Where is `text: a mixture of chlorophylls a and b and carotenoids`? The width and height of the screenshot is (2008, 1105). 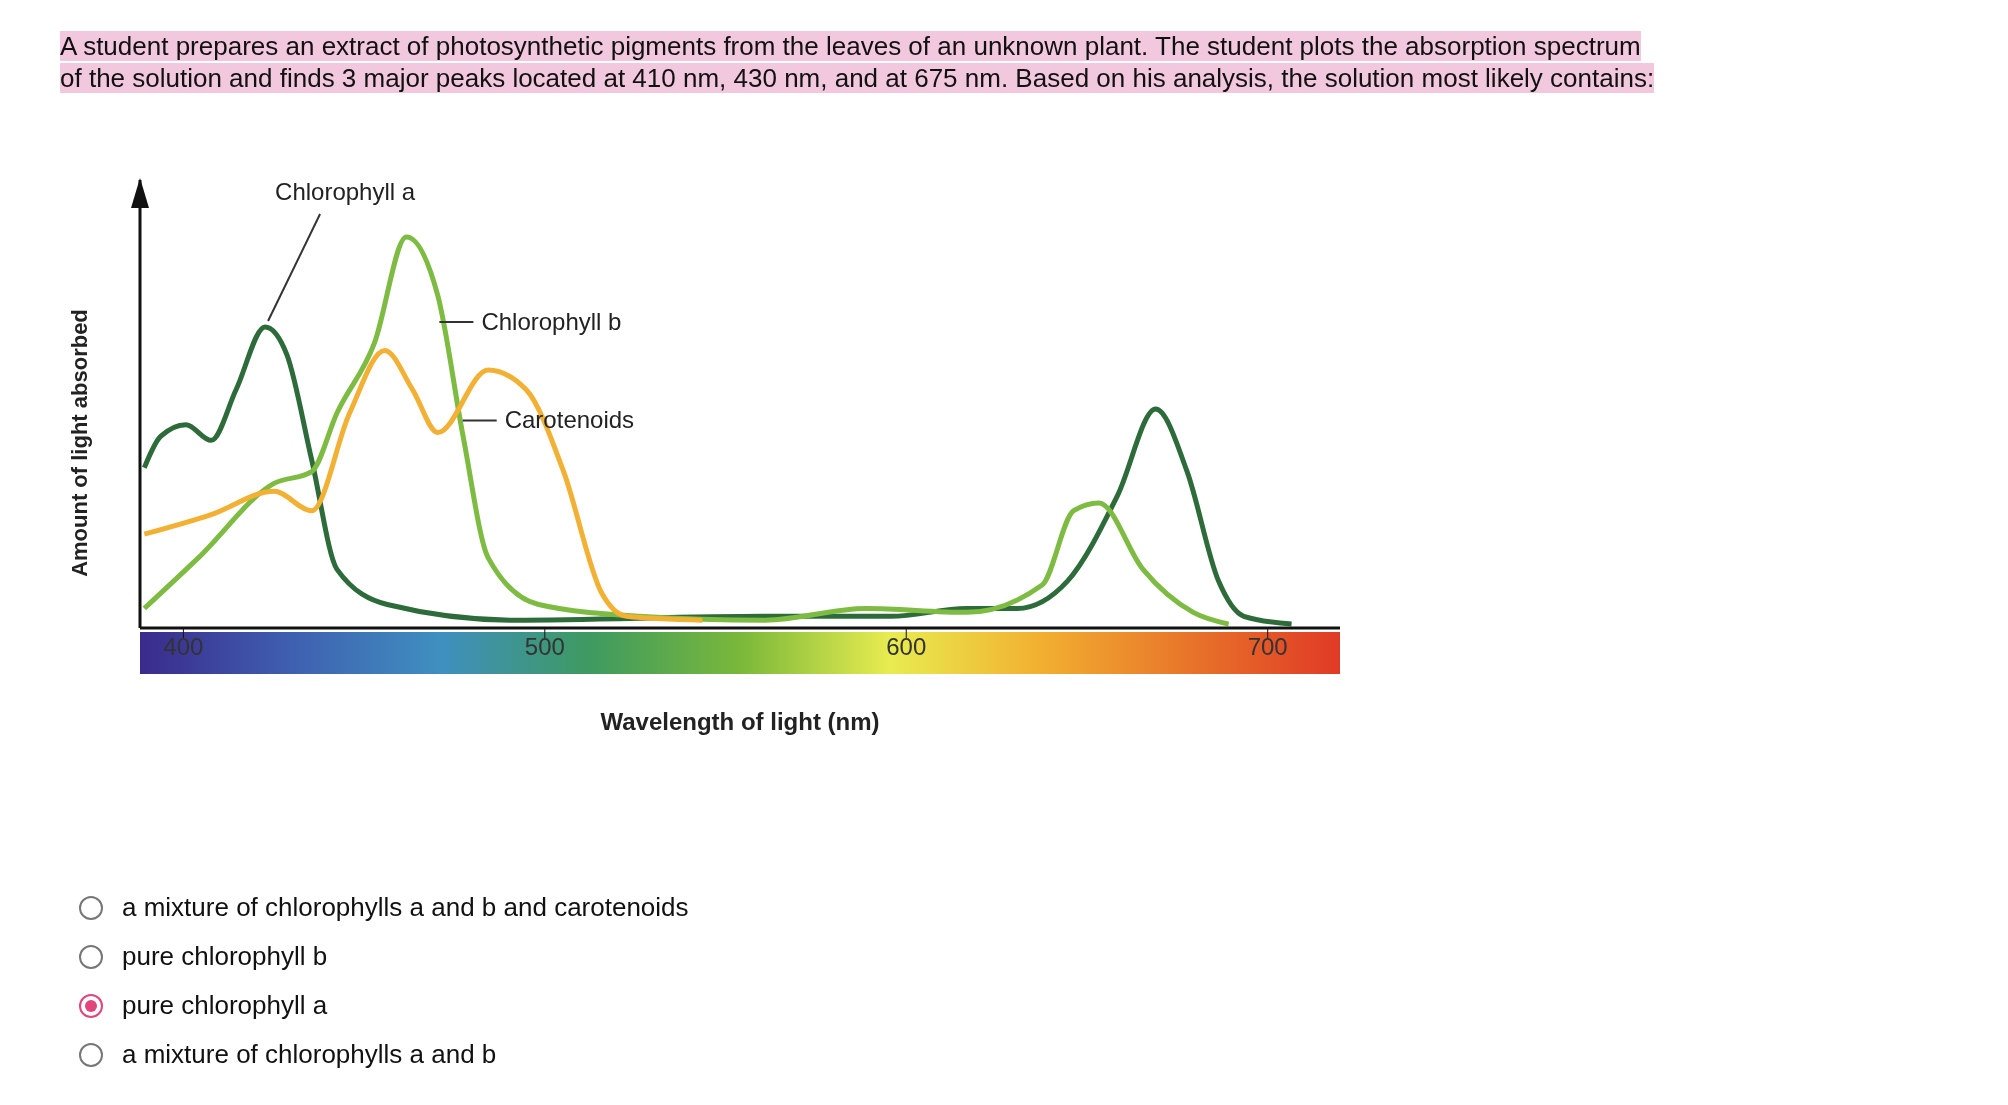
text: a mixture of chlorophylls a and b and carotenoids is located at coordinates (405, 907).